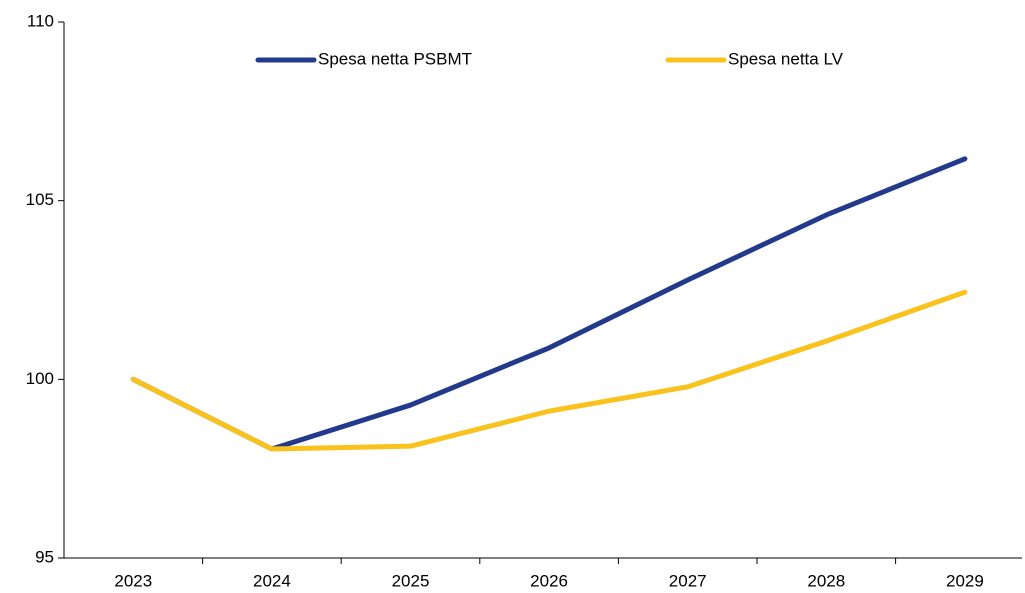  What do you see at coordinates (965, 580) in the screenshot?
I see `x-tick-label: 2029` at bounding box center [965, 580].